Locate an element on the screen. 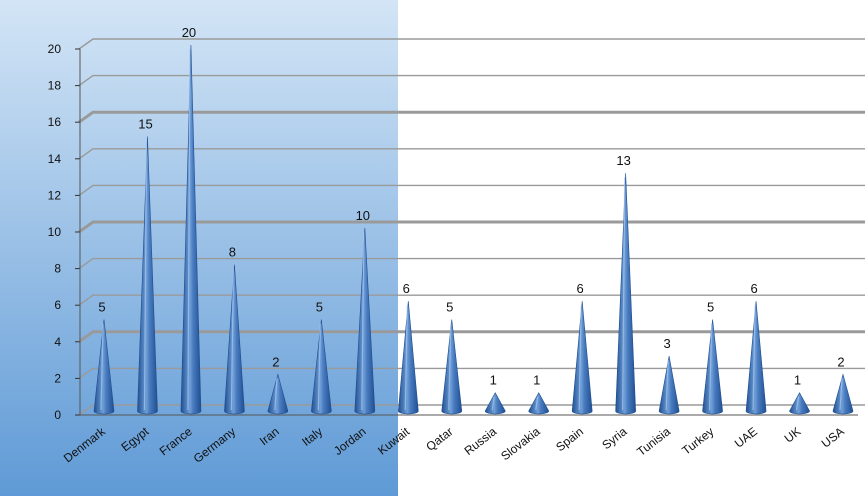 The image size is (865, 496). y-tick-label: 10 is located at coordinates (55, 232).